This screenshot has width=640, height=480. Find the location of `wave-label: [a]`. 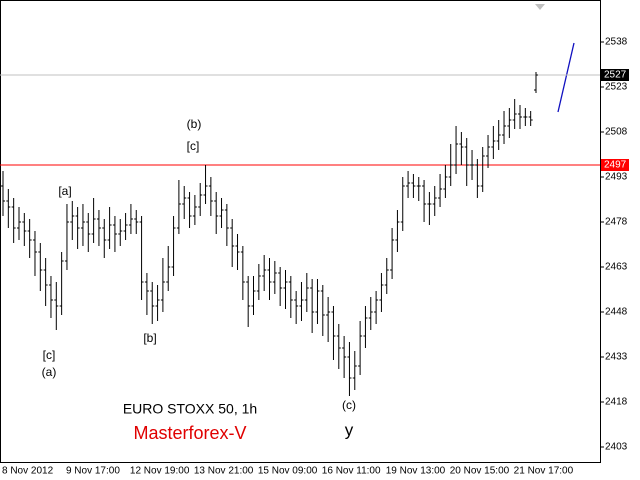

wave-label: [a] is located at coordinates (64, 191).